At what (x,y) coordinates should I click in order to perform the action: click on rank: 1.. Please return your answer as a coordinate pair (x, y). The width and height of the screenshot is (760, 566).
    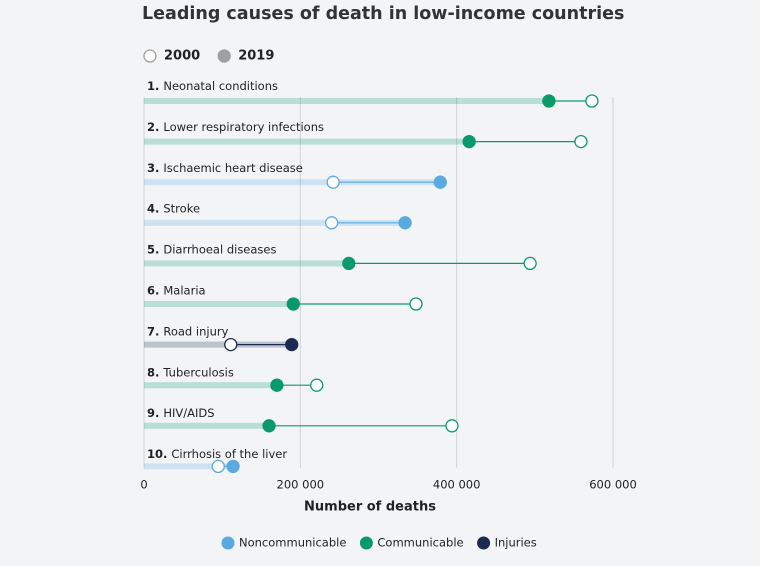
    Looking at the image, I should click on (153, 86).